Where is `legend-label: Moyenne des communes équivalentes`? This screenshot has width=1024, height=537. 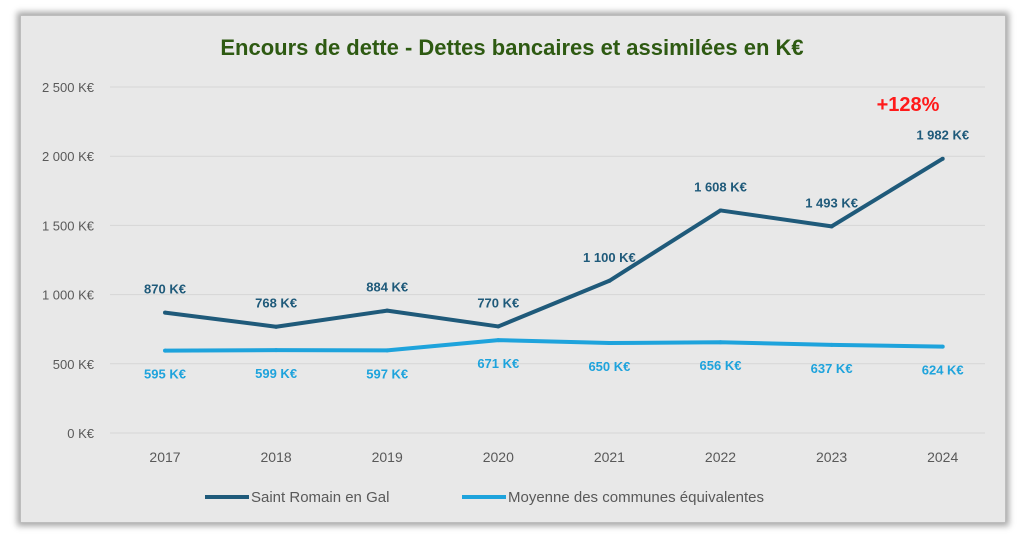 legend-label: Moyenne des communes équivalentes is located at coordinates (636, 497).